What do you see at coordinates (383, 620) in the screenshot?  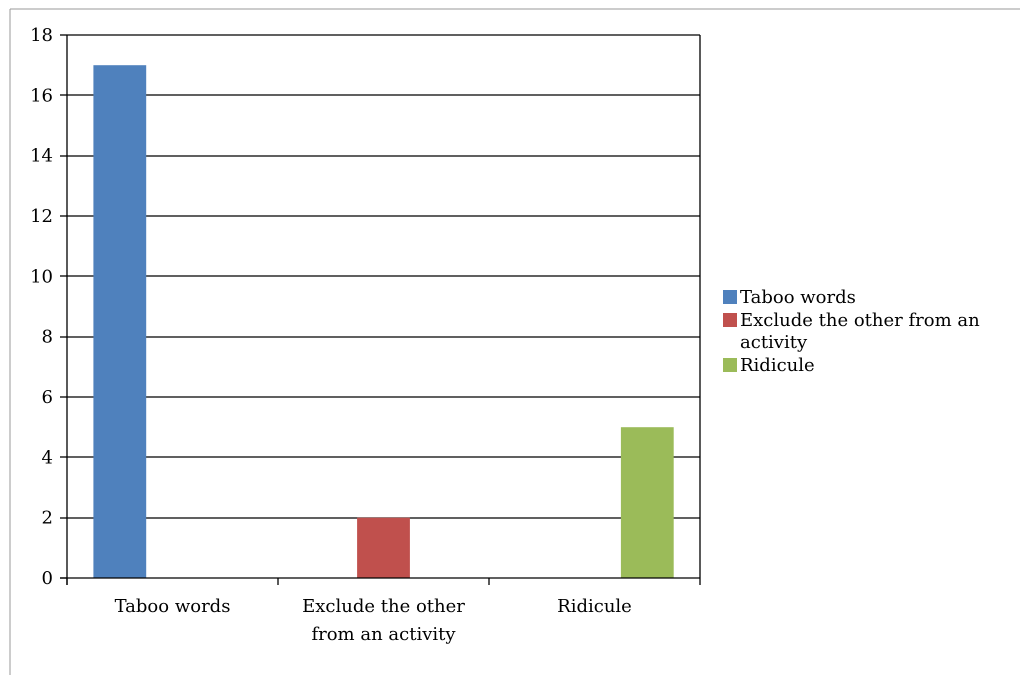 I see `x-tick-label: Exclude the other from an activity` at bounding box center [383, 620].